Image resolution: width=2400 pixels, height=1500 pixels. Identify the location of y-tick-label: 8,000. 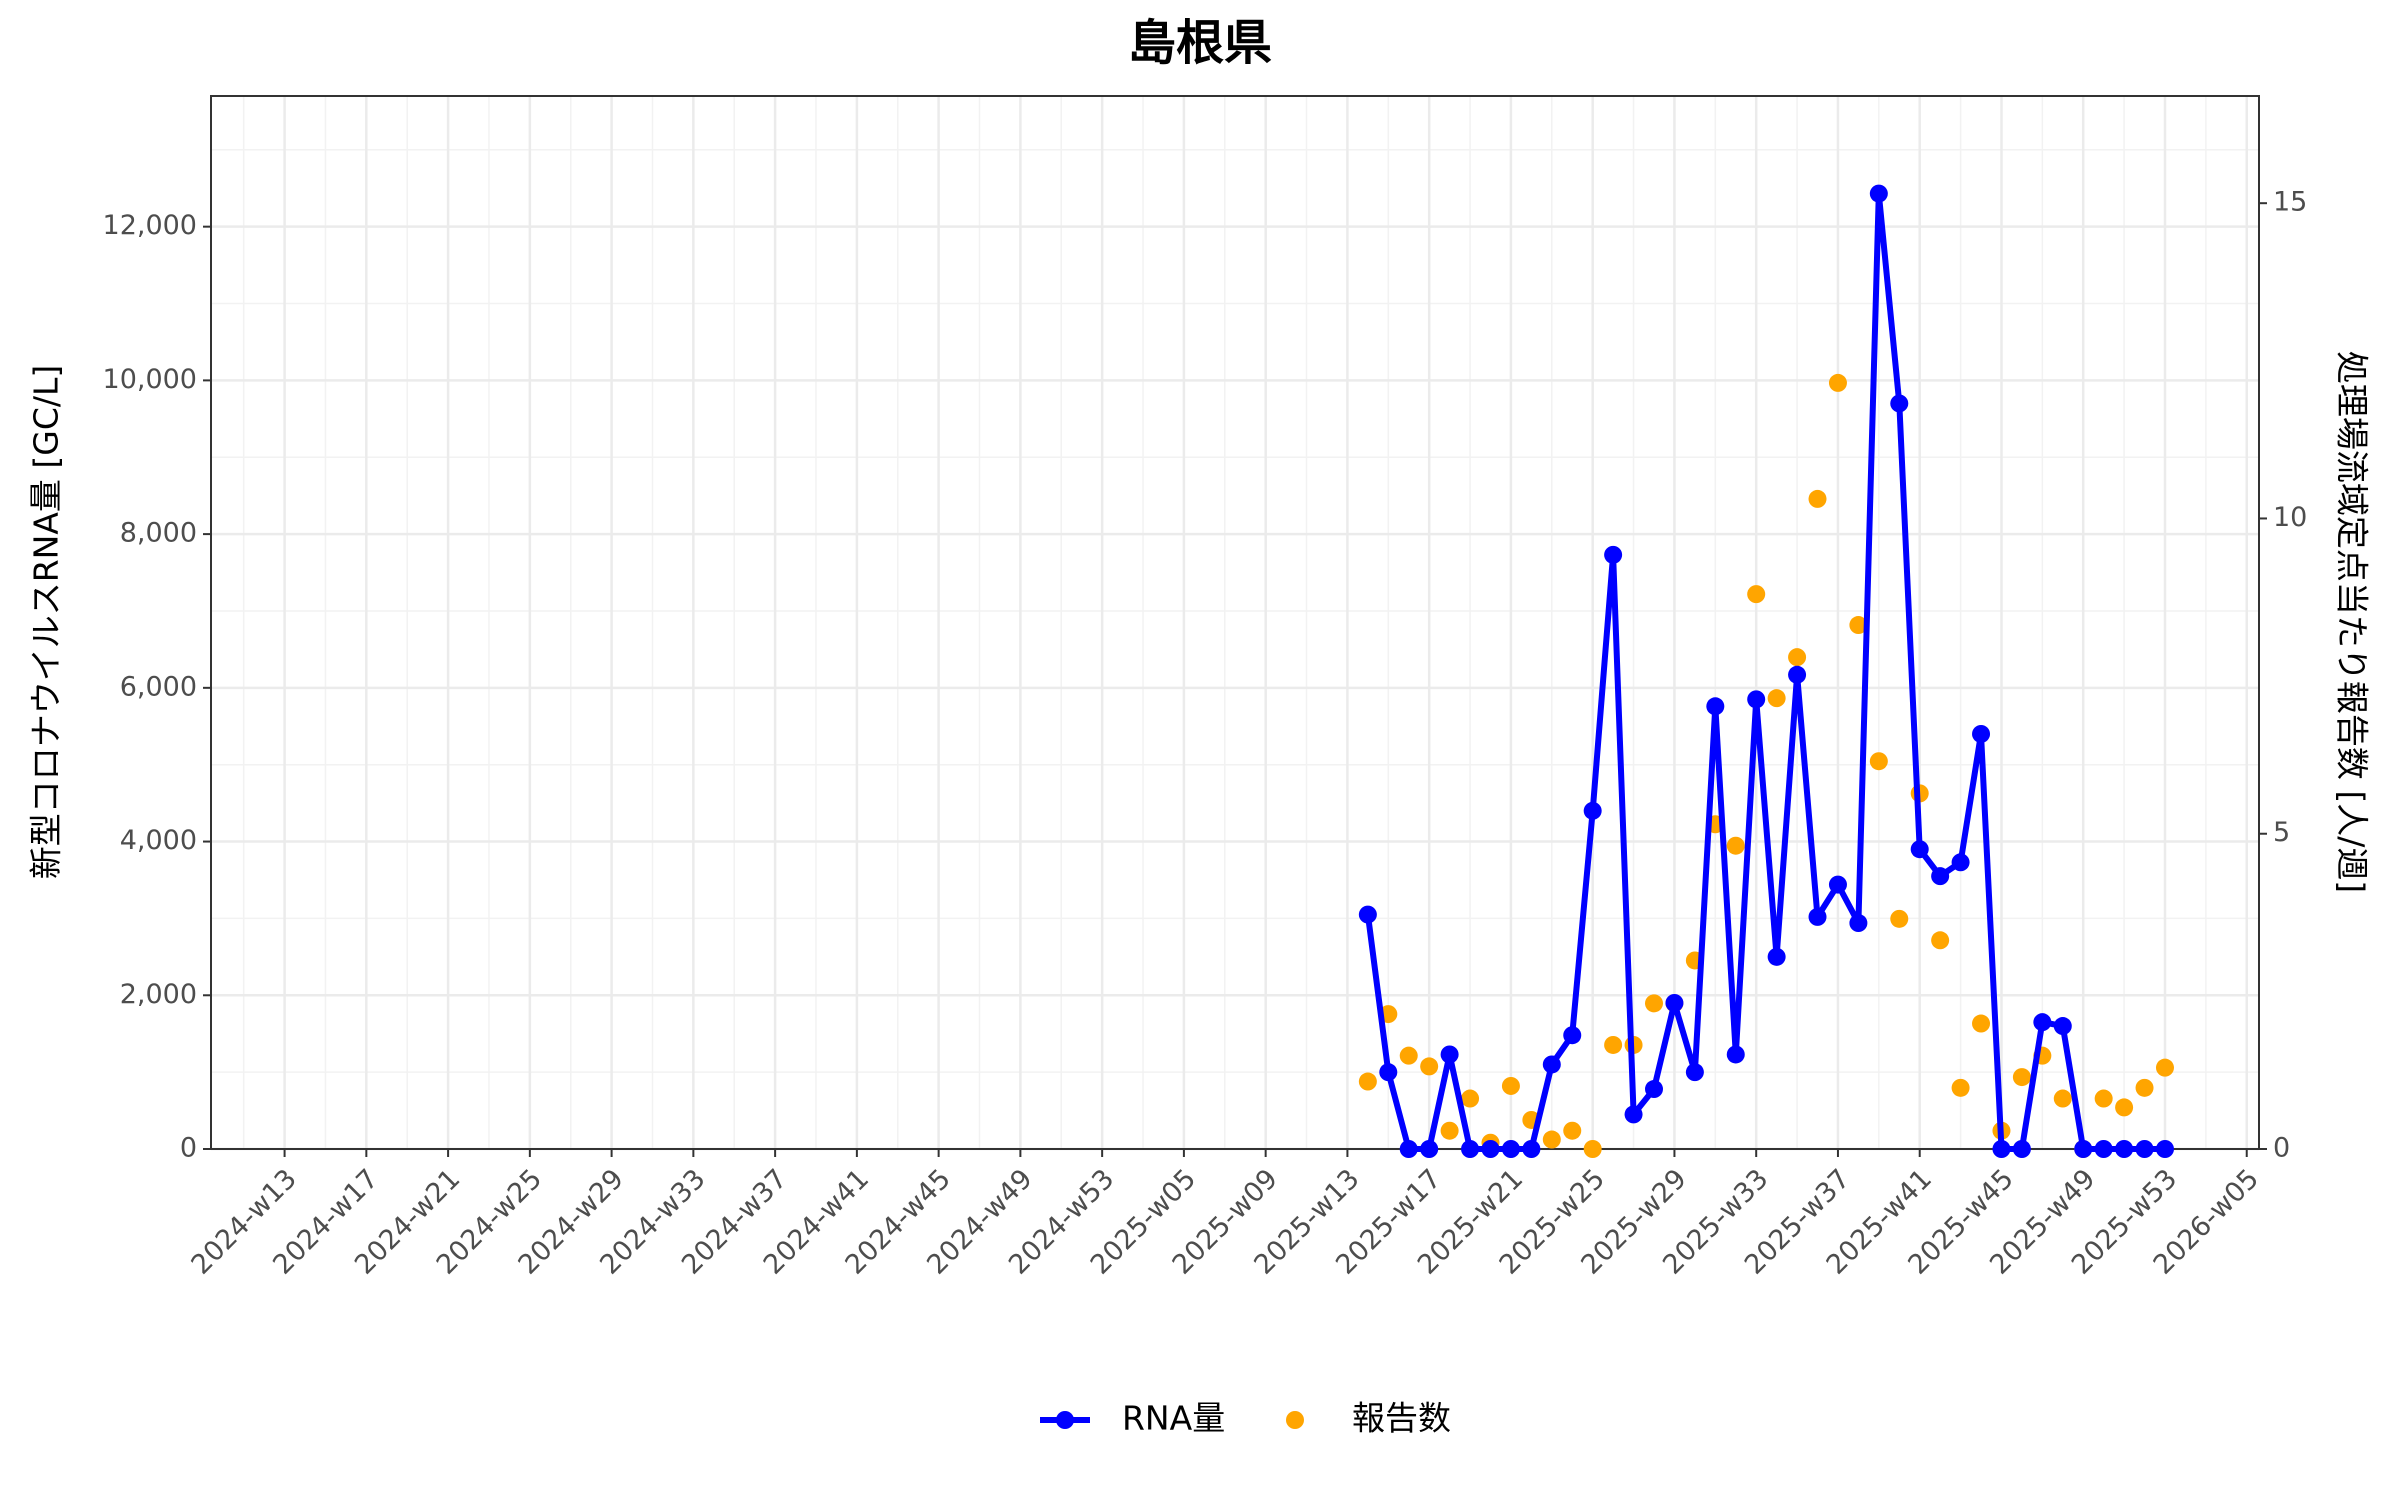
(158, 533).